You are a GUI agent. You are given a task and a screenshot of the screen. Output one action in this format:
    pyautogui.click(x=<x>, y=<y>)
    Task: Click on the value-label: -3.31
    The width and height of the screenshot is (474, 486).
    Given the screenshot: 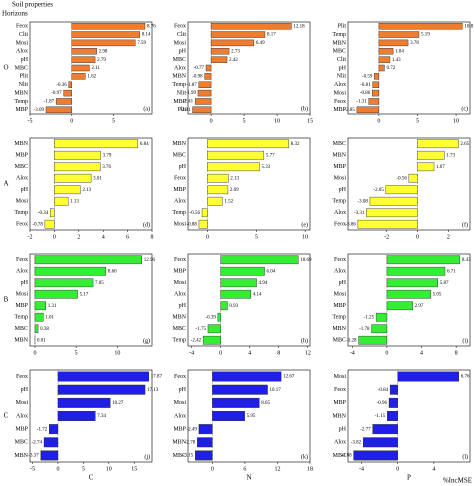 What is the action you would take?
    pyautogui.click(x=359, y=213)
    